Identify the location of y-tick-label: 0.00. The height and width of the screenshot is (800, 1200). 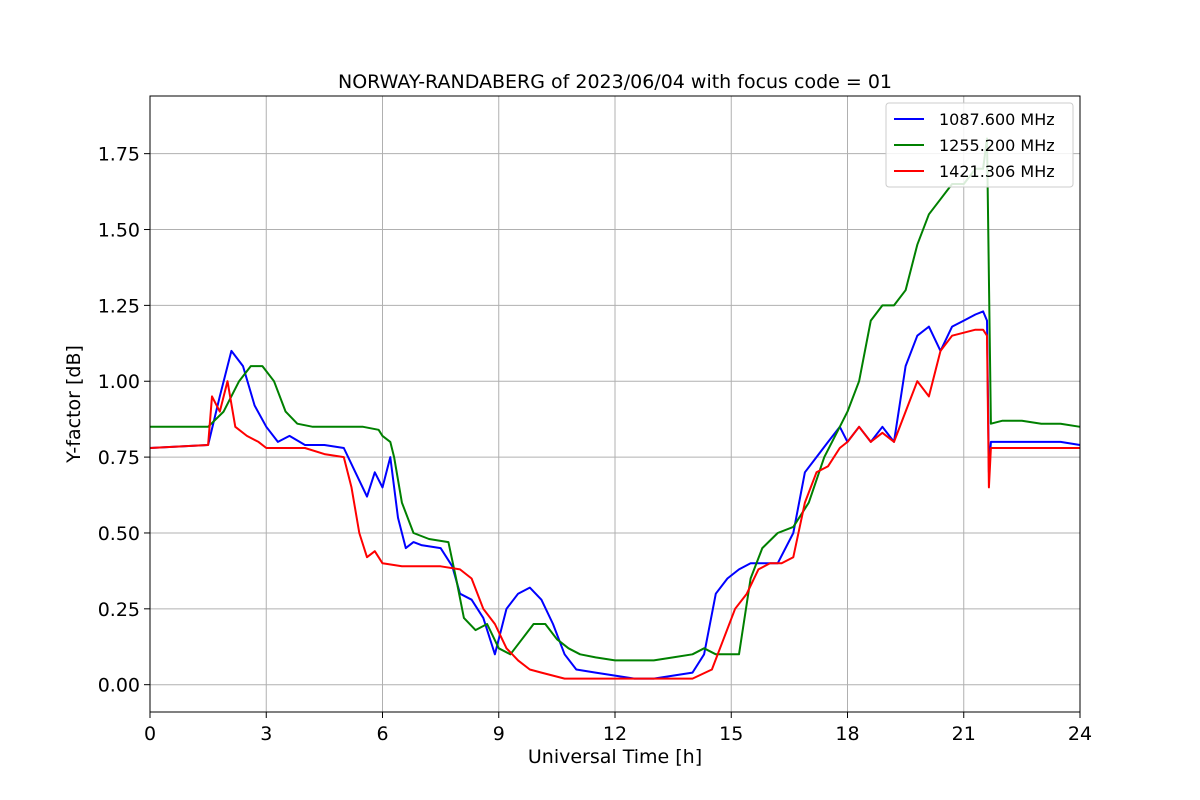
(119, 686).